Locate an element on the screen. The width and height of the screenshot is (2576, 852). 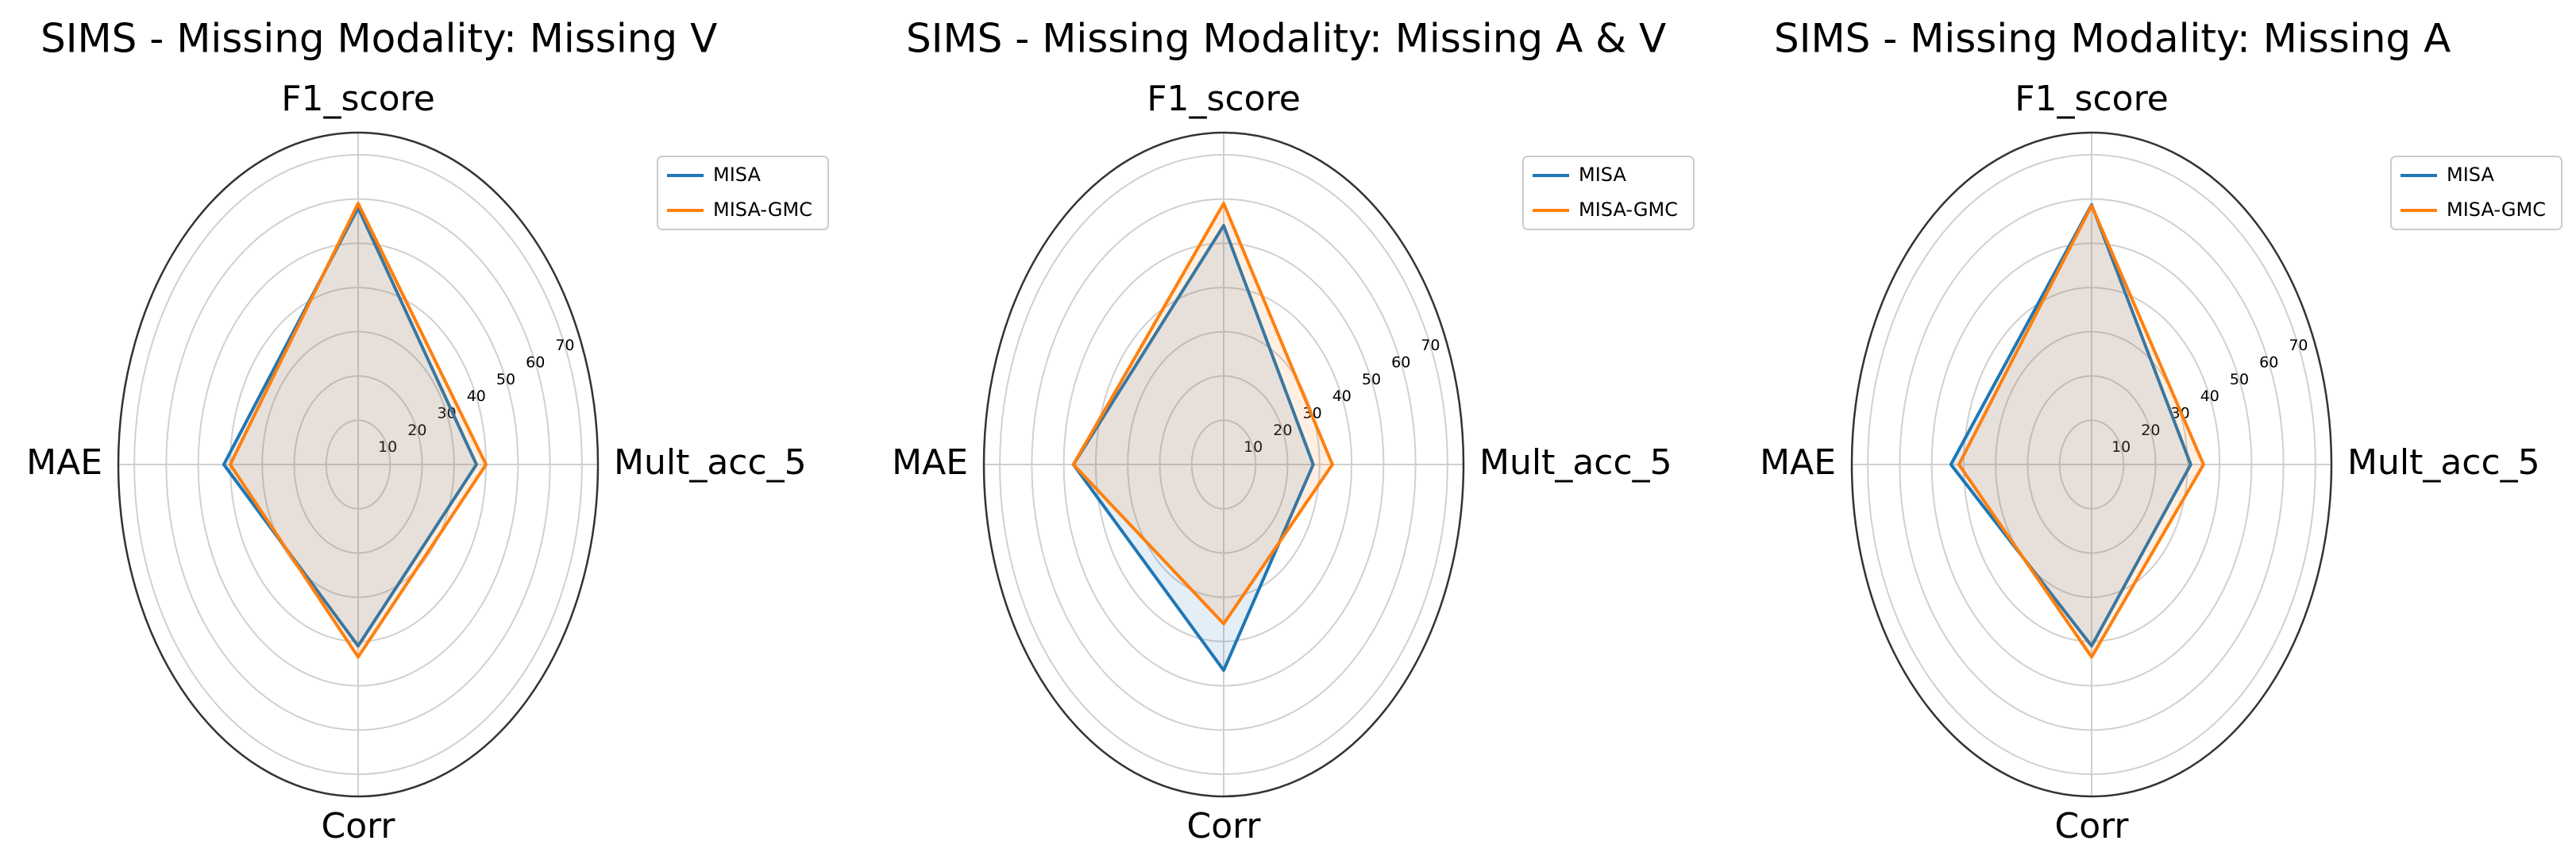
chart-title: SIMS - Missing Modality: Missing A & V is located at coordinates (1286, 39).